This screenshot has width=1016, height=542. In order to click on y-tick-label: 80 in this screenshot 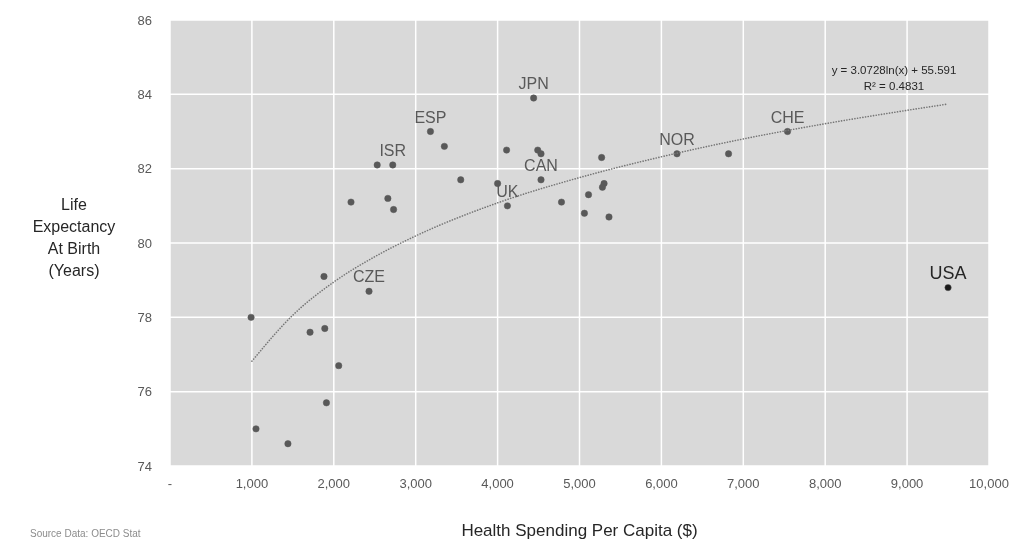, I will do `click(144, 243)`.